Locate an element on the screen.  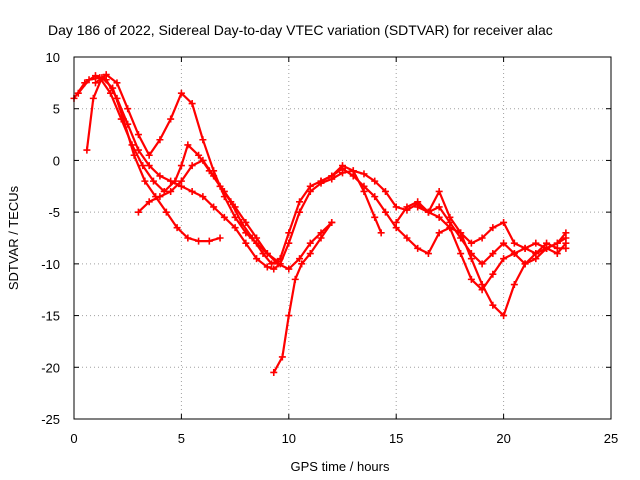
y-tick-label: -20 is located at coordinates (50, 367).